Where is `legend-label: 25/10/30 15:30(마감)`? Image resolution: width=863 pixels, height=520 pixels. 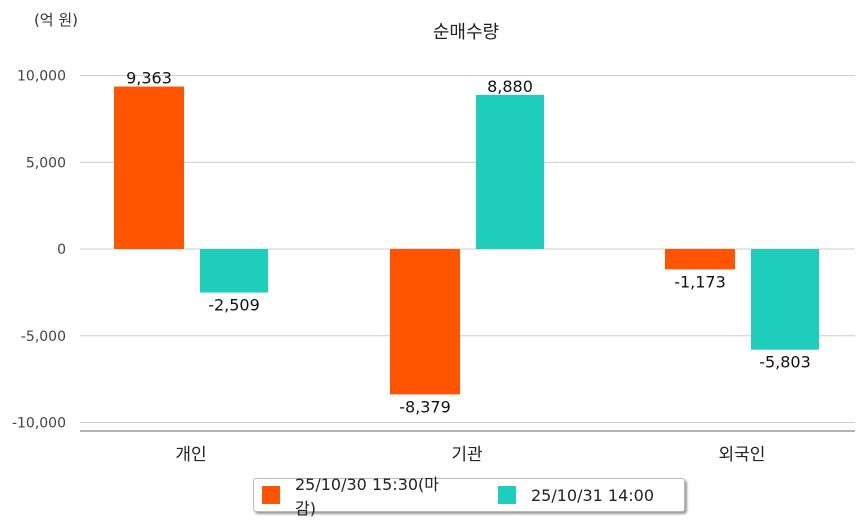
legend-label: 25/10/30 15:30(마감) is located at coordinates (367, 496).